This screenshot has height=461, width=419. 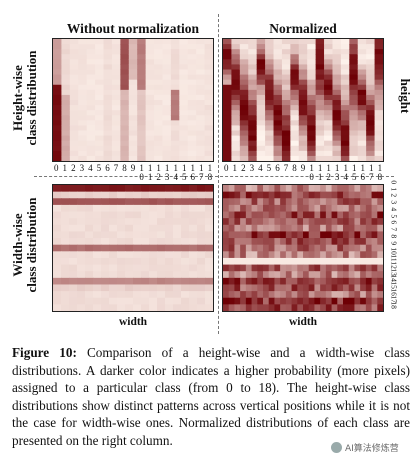 I want to click on cell-br-r14-c8, so click(x=272, y=281).